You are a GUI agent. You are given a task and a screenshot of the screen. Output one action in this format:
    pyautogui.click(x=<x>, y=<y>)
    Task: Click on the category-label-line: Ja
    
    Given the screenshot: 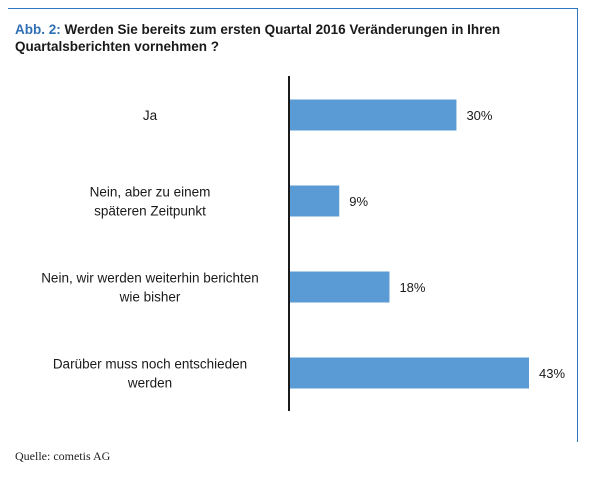 What is the action you would take?
    pyautogui.click(x=150, y=115)
    